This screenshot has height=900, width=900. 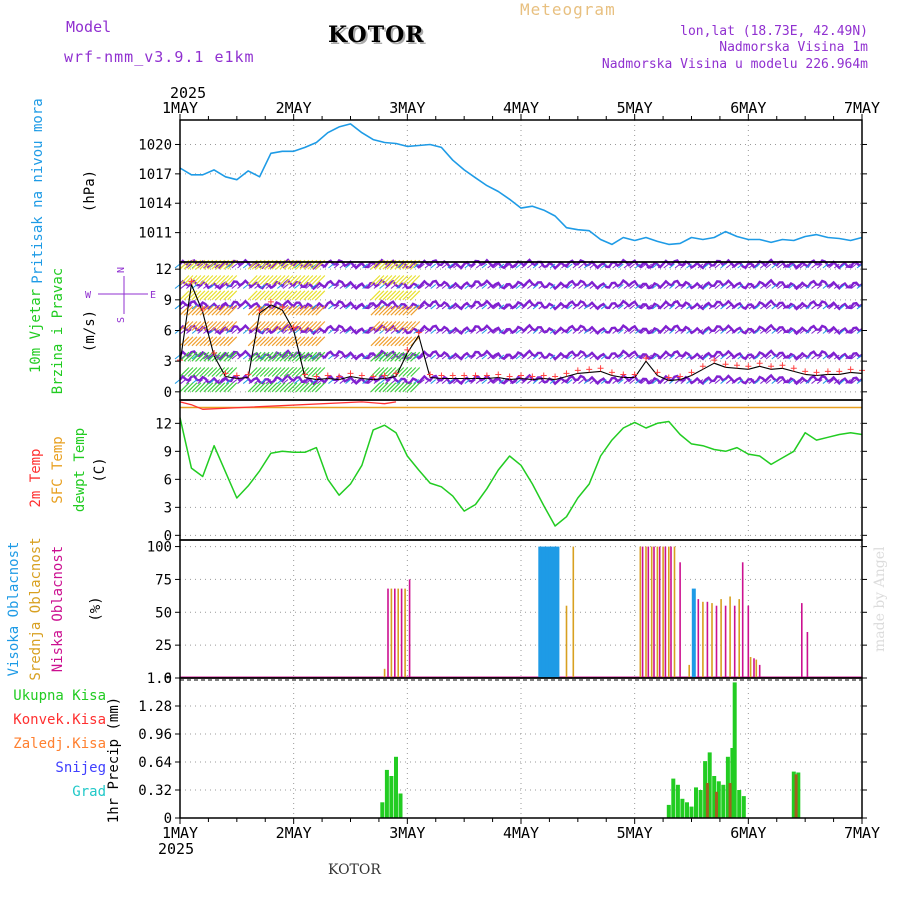 I want to click on cloud-low-label: Niska Oblacnost, so click(x=58, y=609).